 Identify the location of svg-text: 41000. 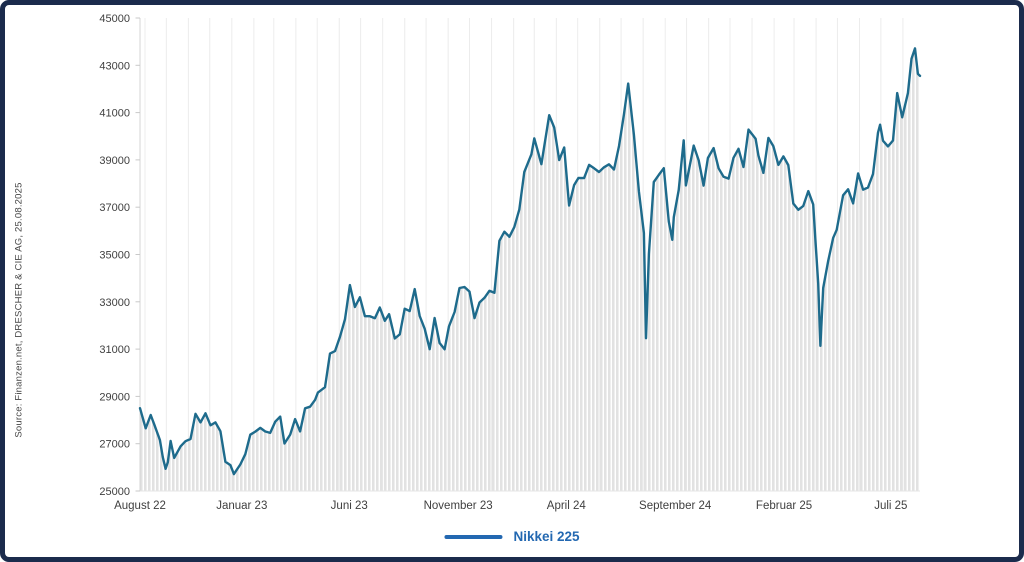
(114, 114).